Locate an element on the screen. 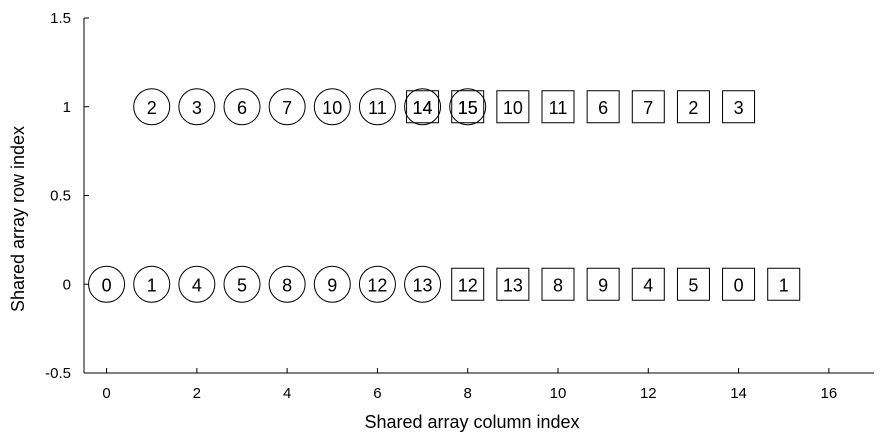 Image resolution: width=894 pixels, height=433 pixels. circle-marker-label: 15 is located at coordinates (468, 108).